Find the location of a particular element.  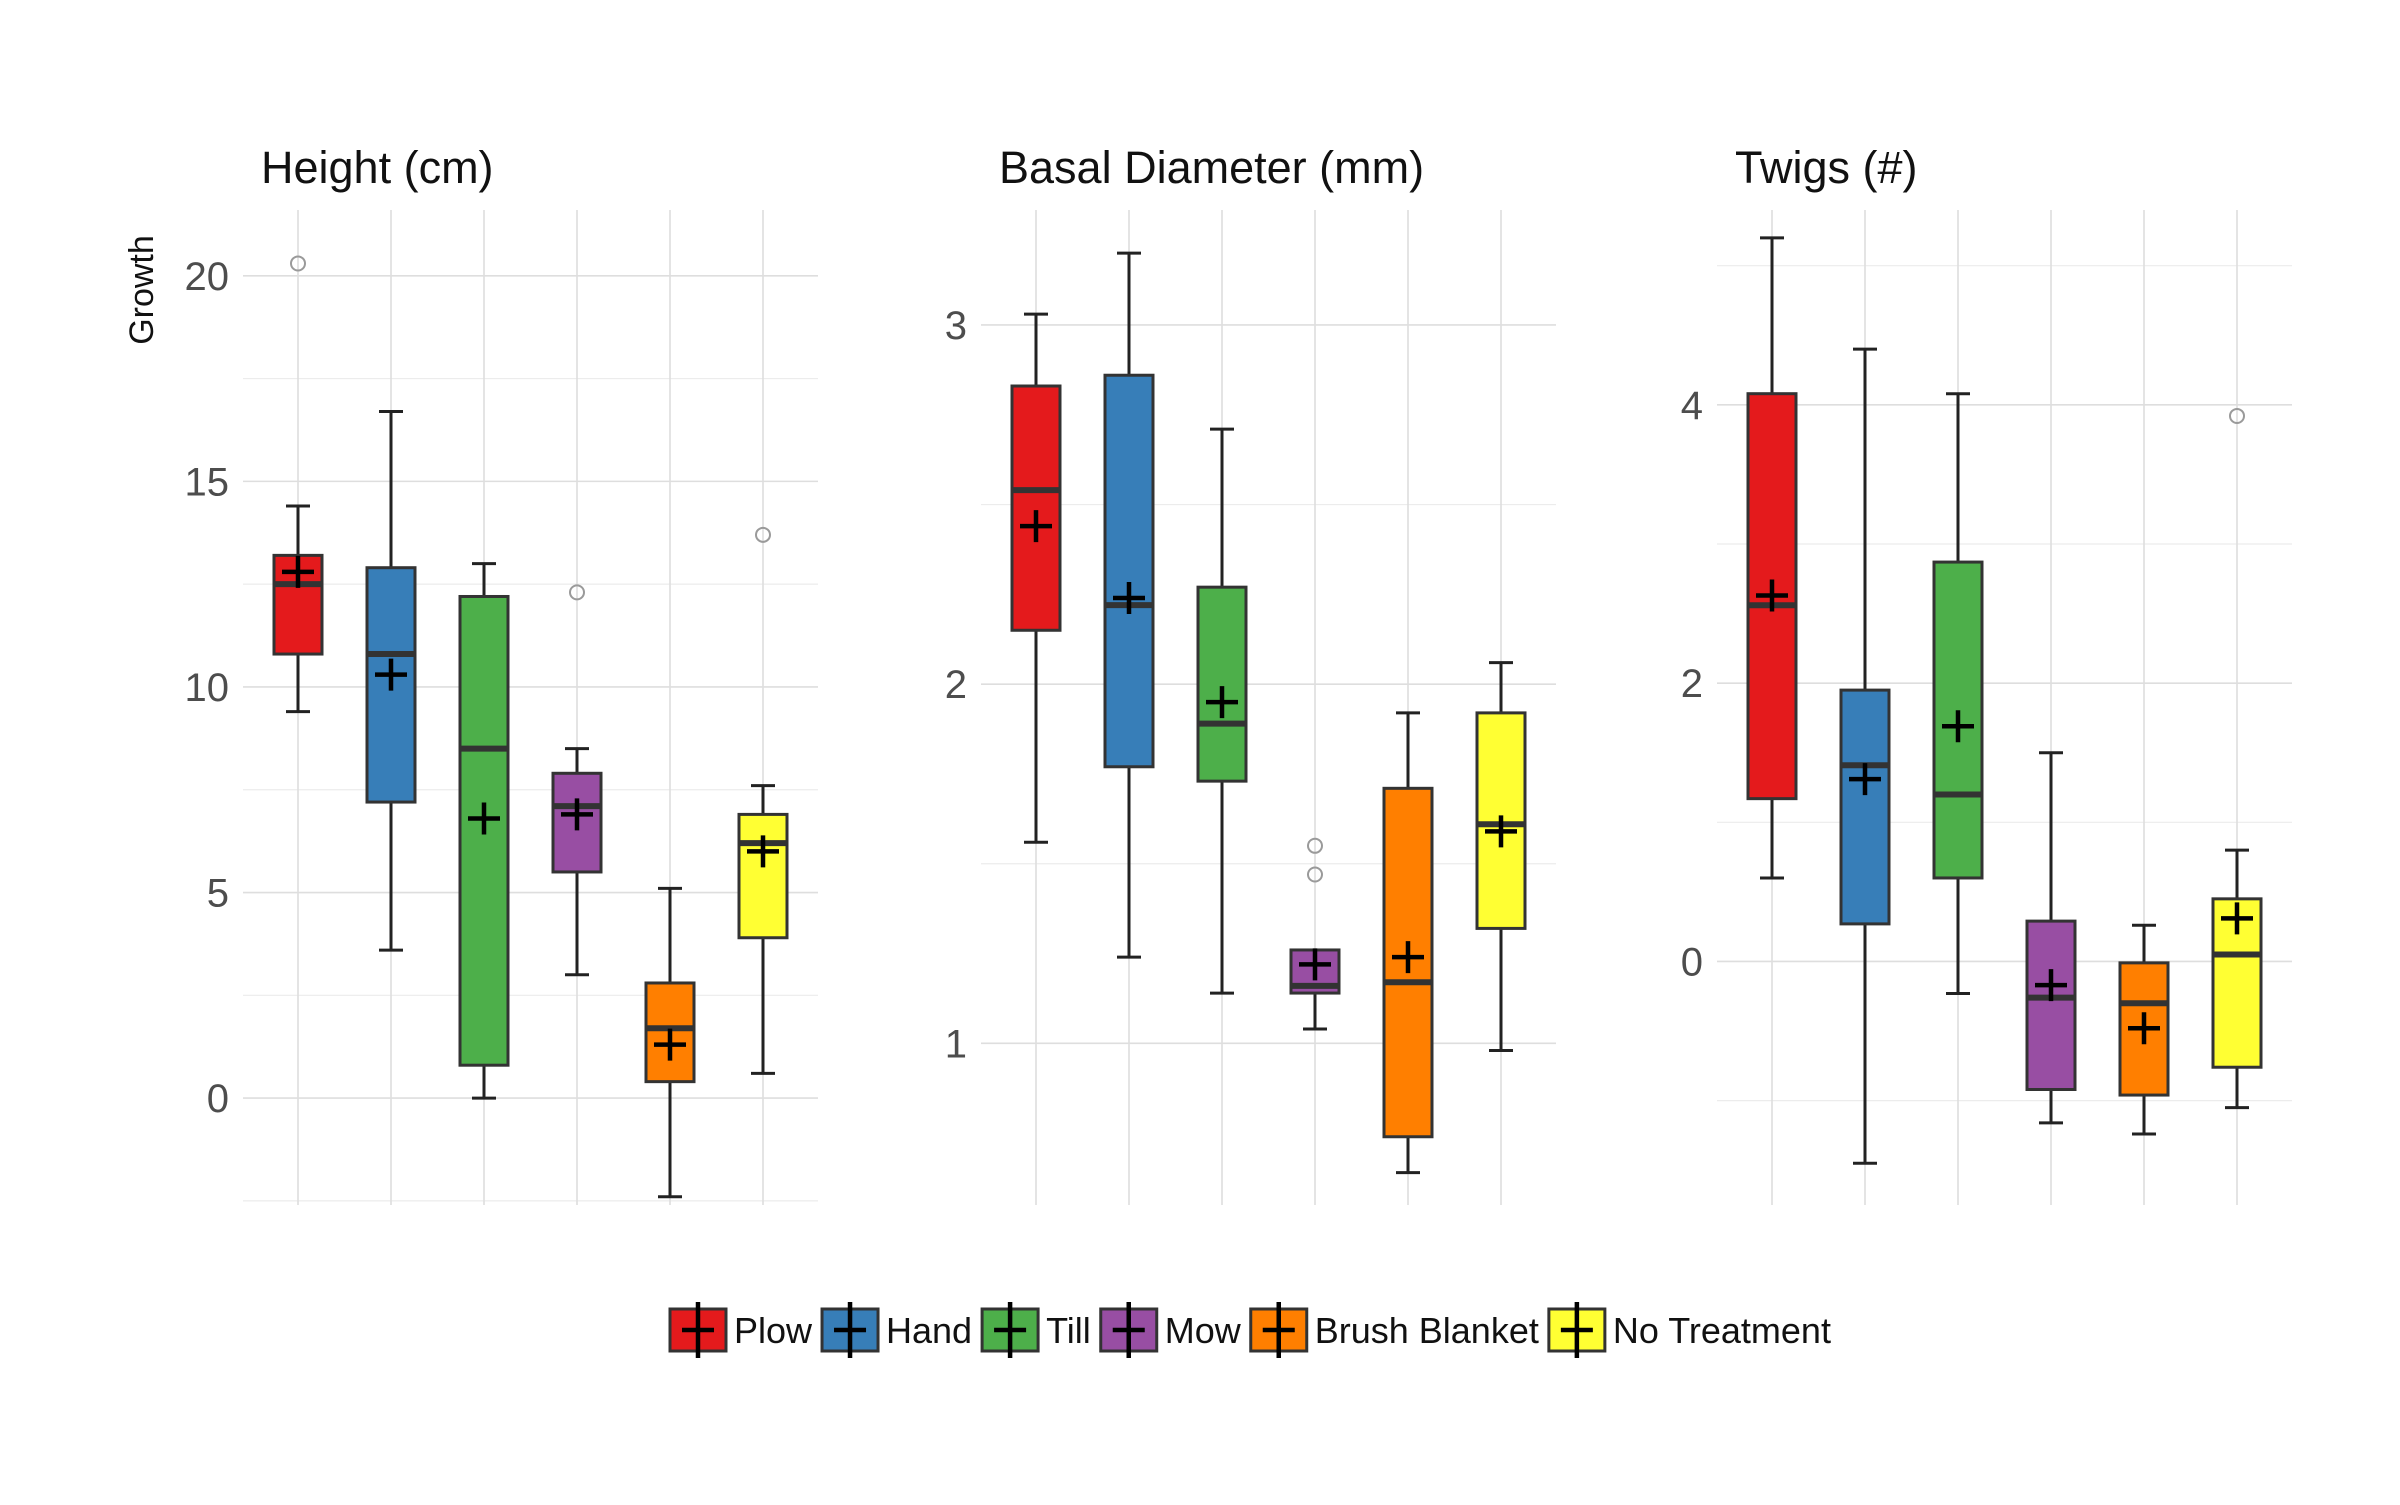

panel-3-title: Twigs (#) is located at coordinates (1826, 167).